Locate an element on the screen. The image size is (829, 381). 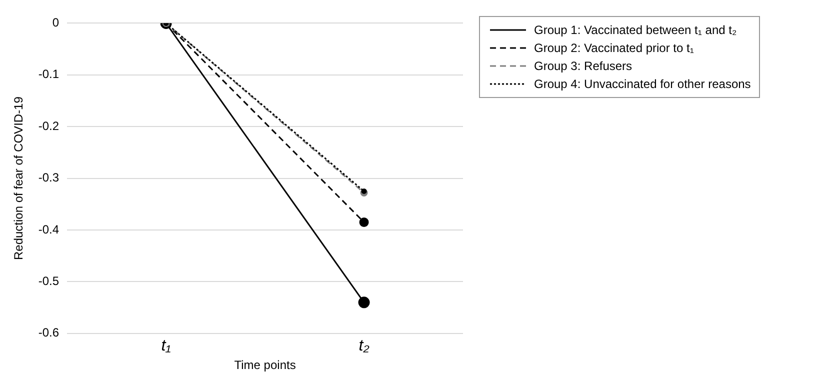
x-tick-label: t₂ is located at coordinates (364, 345).